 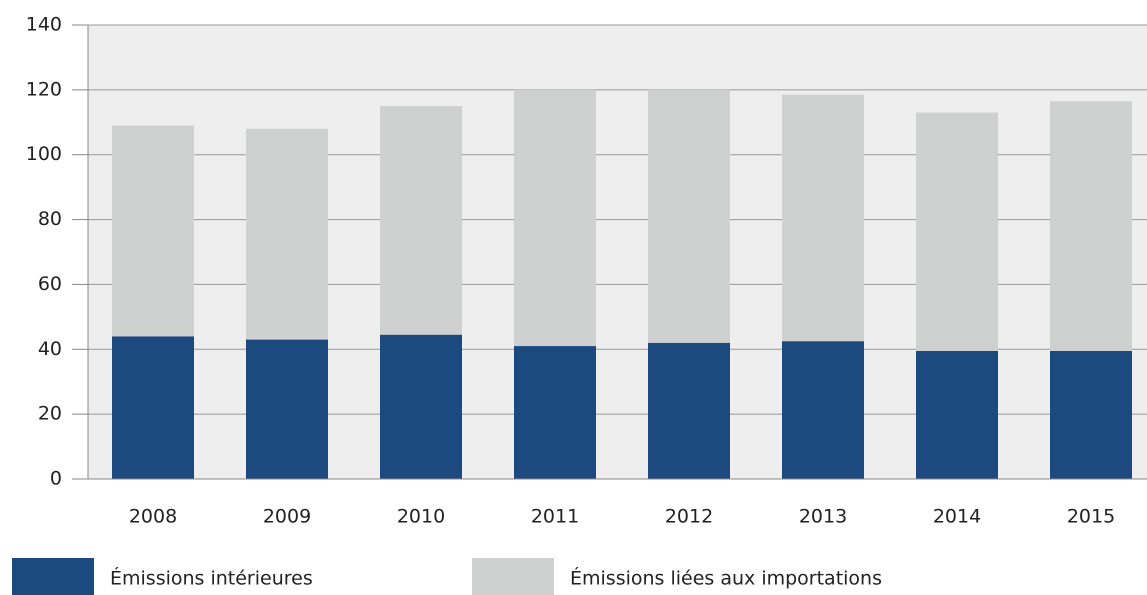 What do you see at coordinates (50, 219) in the screenshot?
I see `y-tick-label: 80` at bounding box center [50, 219].